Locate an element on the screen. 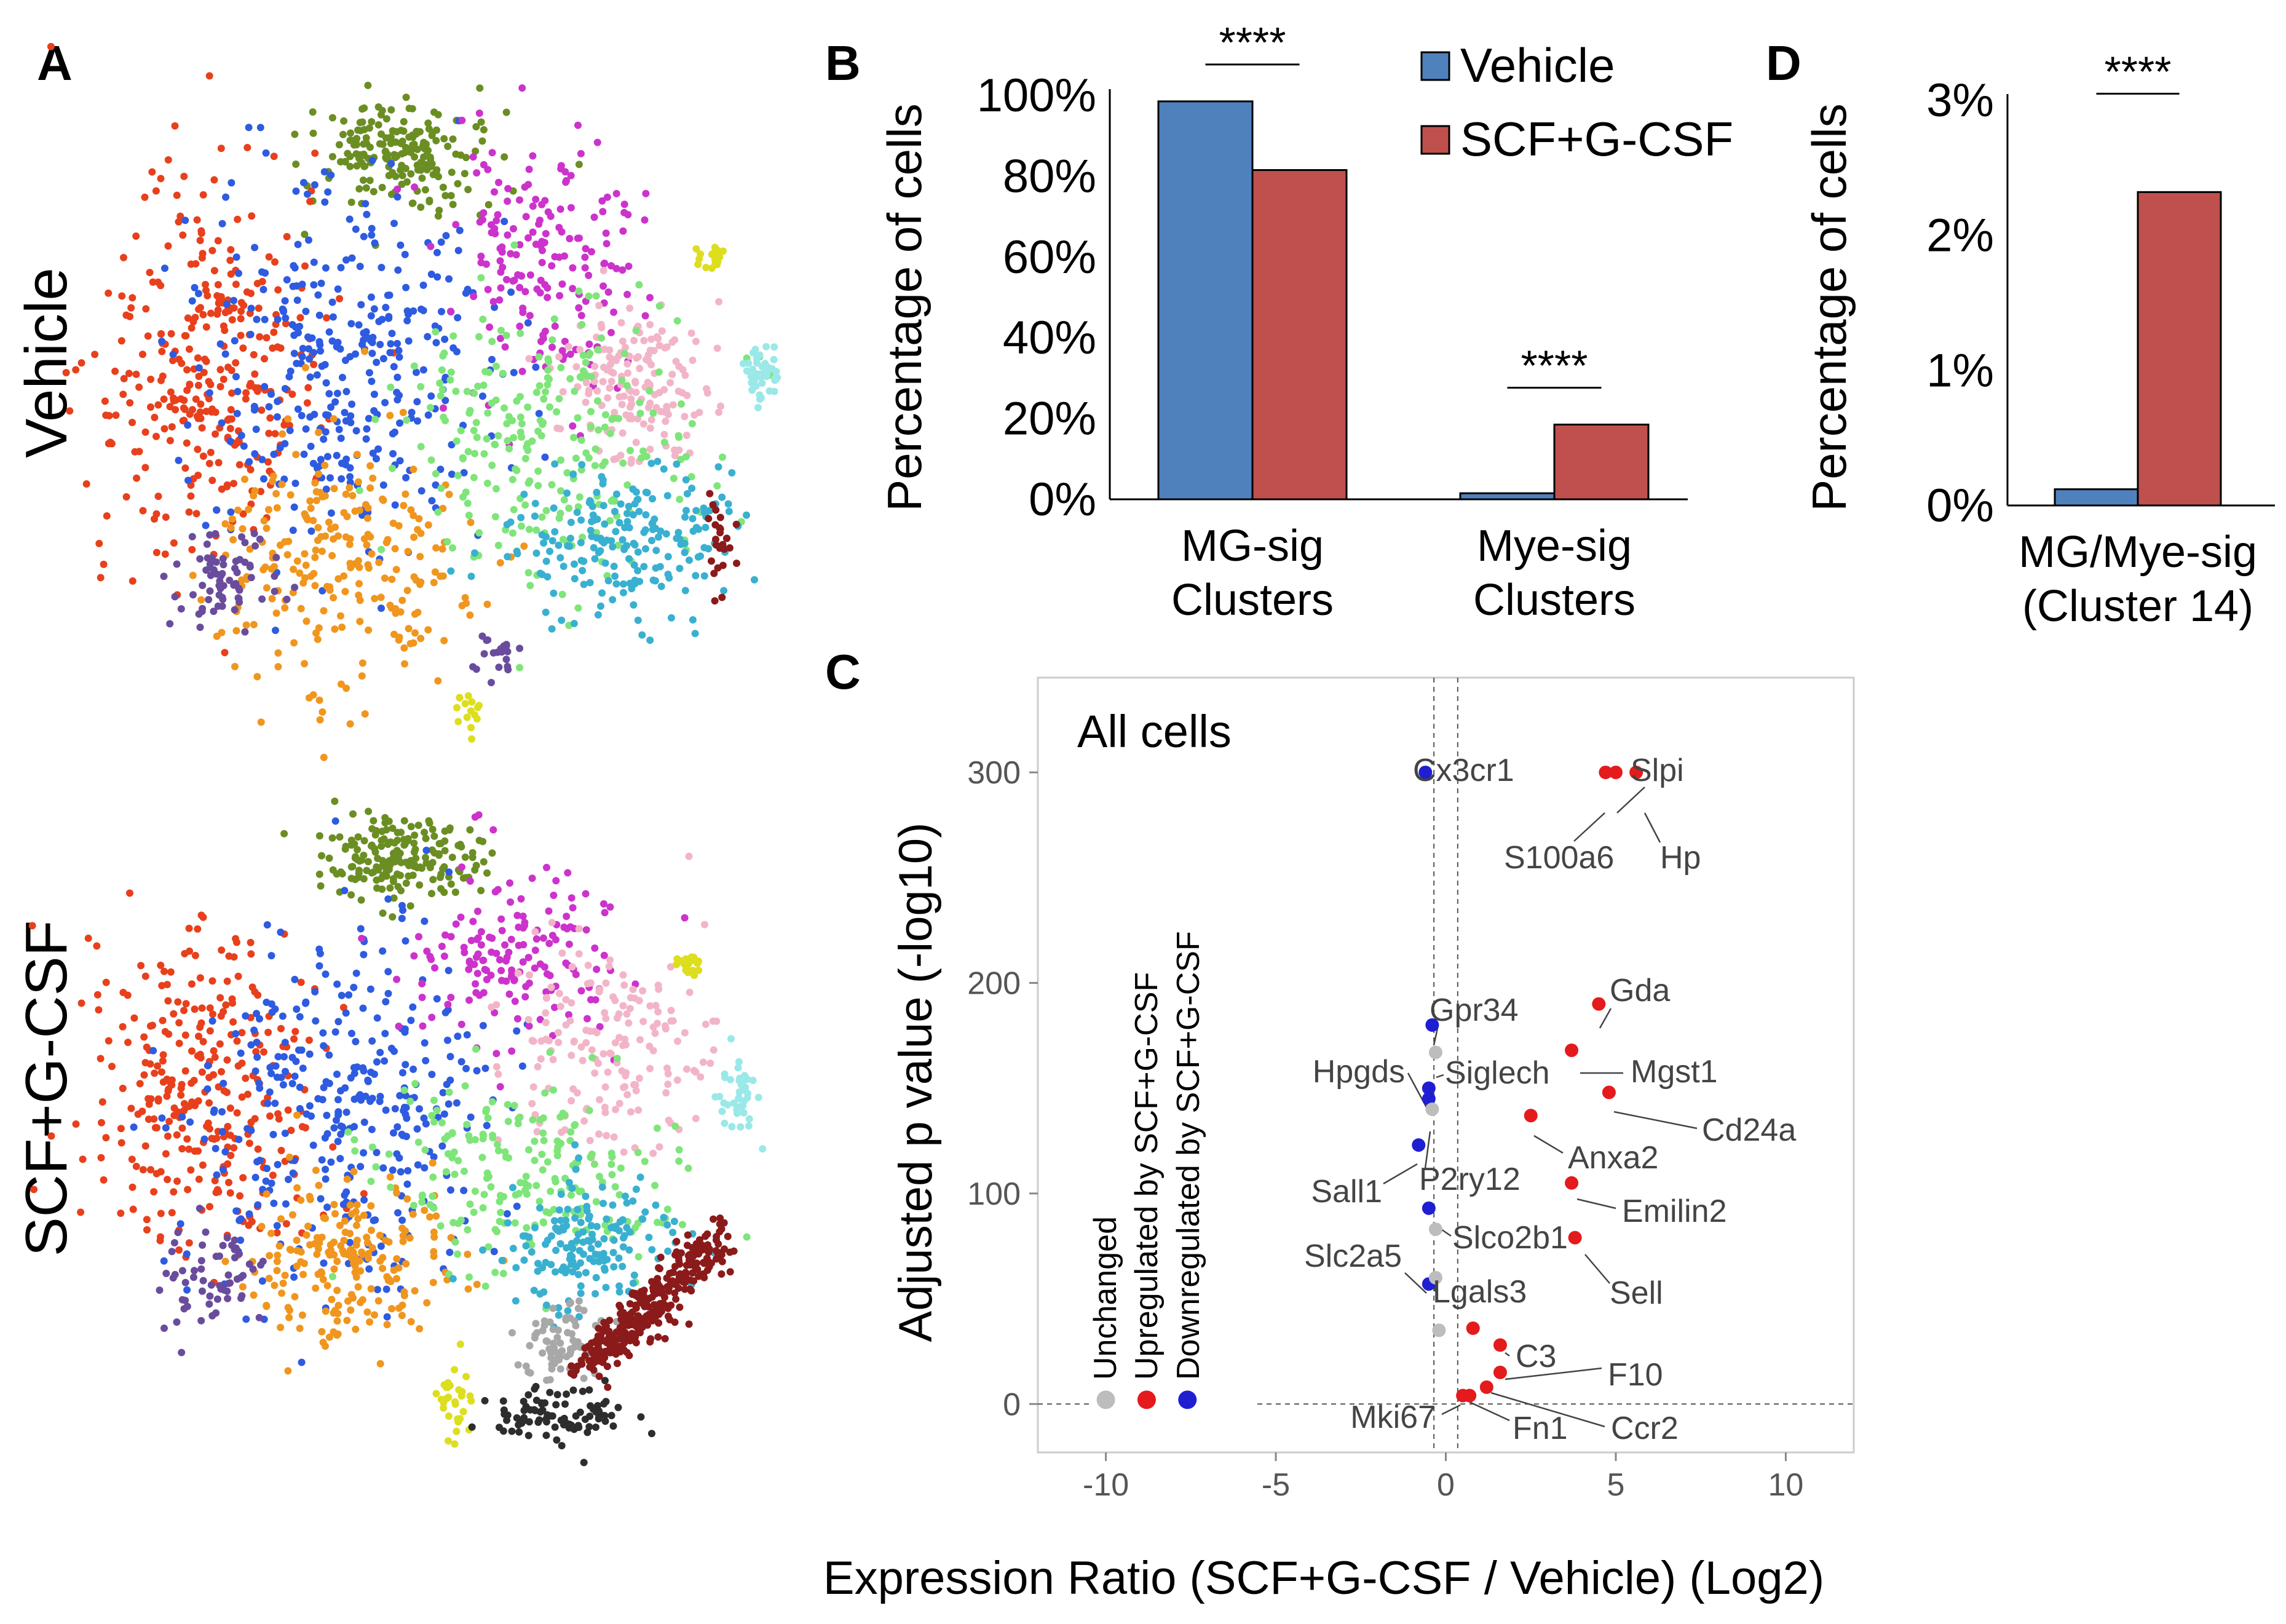  x-tick-label: -5 is located at coordinates (1276, 1485).